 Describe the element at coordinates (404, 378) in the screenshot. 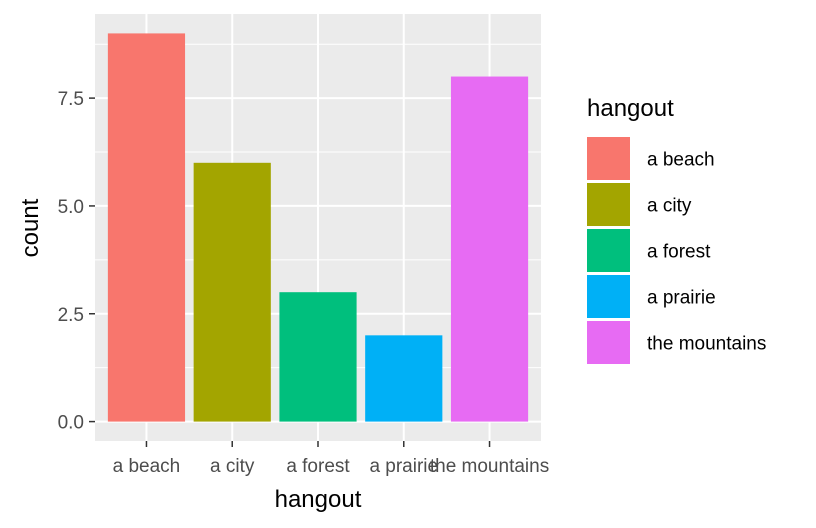

I see `bar-a-prairie` at that location.